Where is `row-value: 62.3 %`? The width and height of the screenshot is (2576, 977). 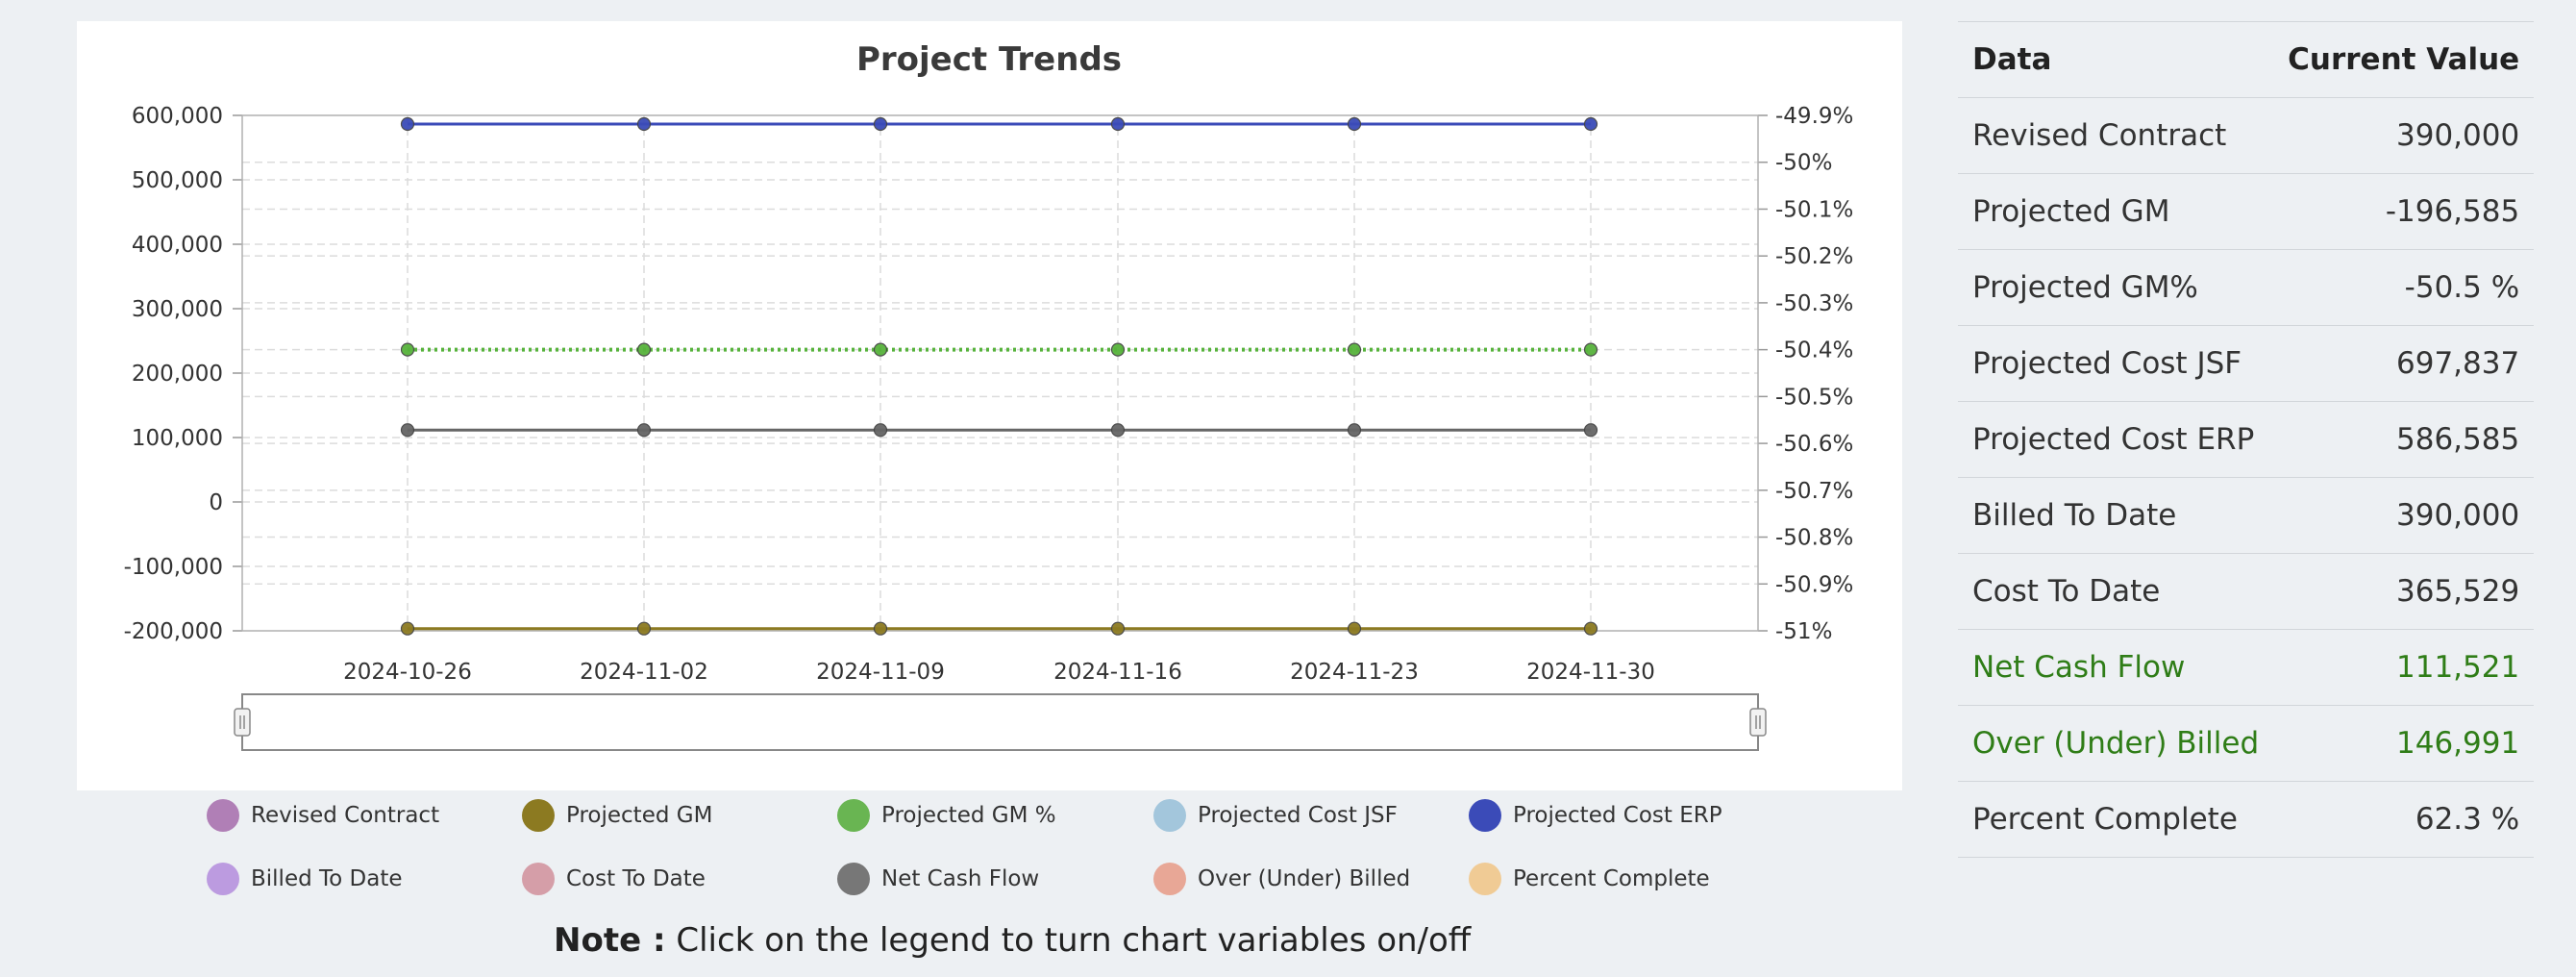 row-value: 62.3 % is located at coordinates (2404, 819).